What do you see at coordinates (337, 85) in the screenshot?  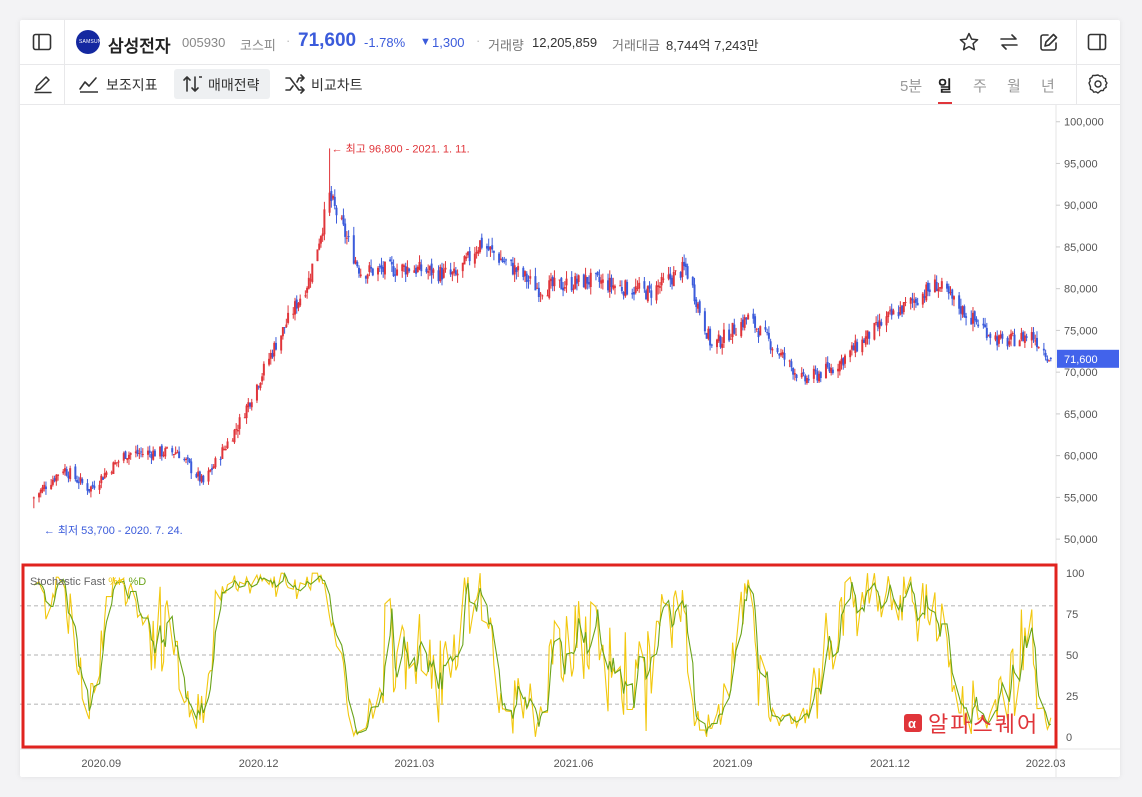 I see `compare-button: 비교차트` at bounding box center [337, 85].